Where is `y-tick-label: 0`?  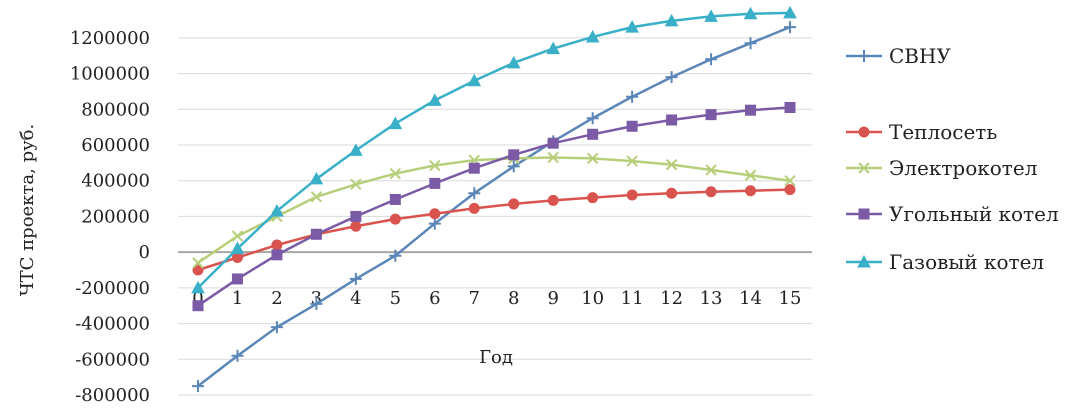
y-tick-label: 0 is located at coordinates (144, 252).